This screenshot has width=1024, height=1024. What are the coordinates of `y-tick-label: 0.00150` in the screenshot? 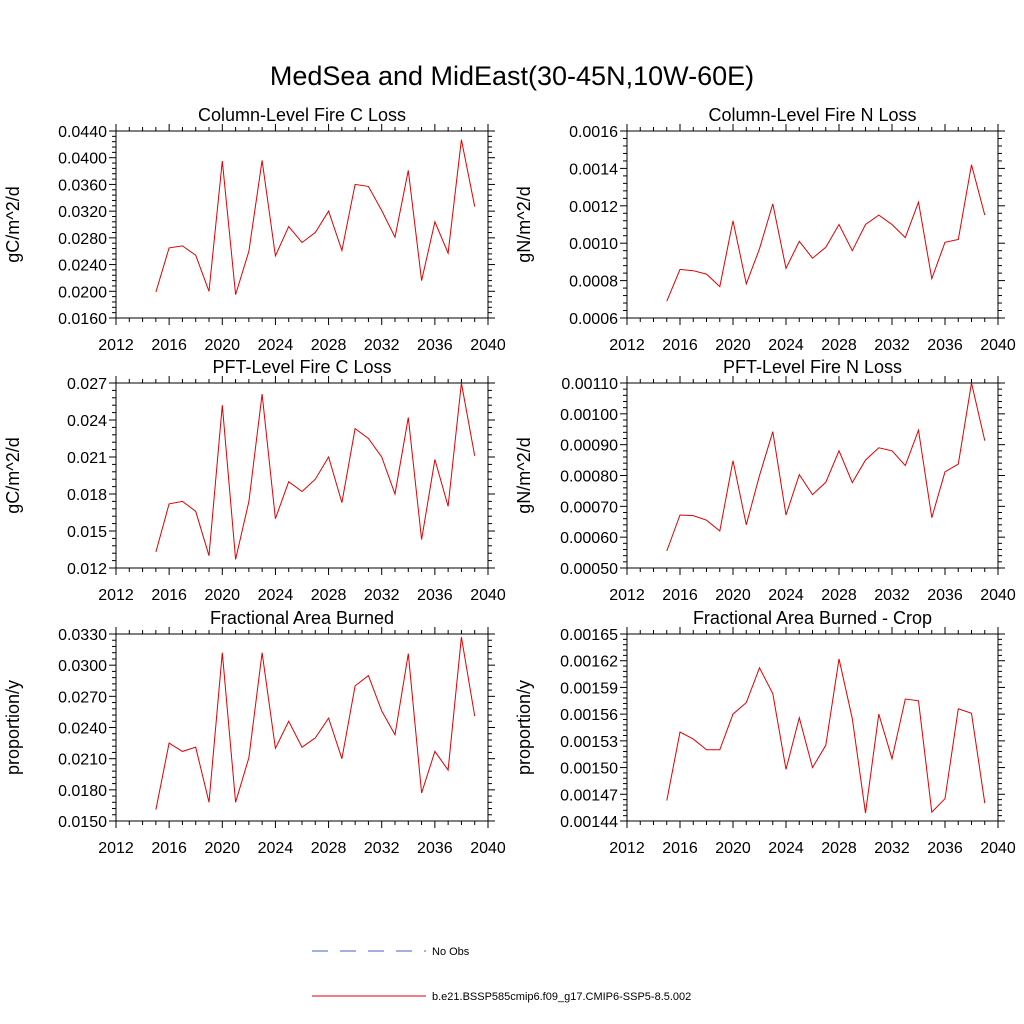 It's located at (589, 769).